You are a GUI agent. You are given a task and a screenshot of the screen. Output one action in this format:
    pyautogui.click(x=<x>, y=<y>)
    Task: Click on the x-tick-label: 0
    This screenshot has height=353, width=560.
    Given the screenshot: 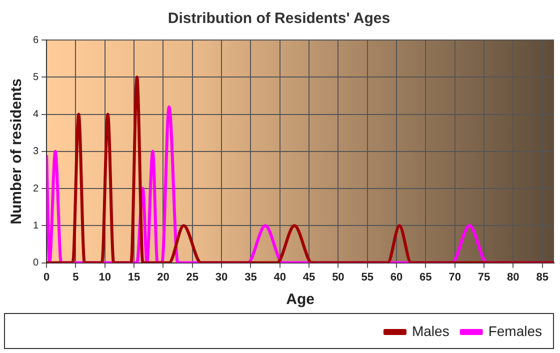 What is the action you would take?
    pyautogui.click(x=47, y=277)
    